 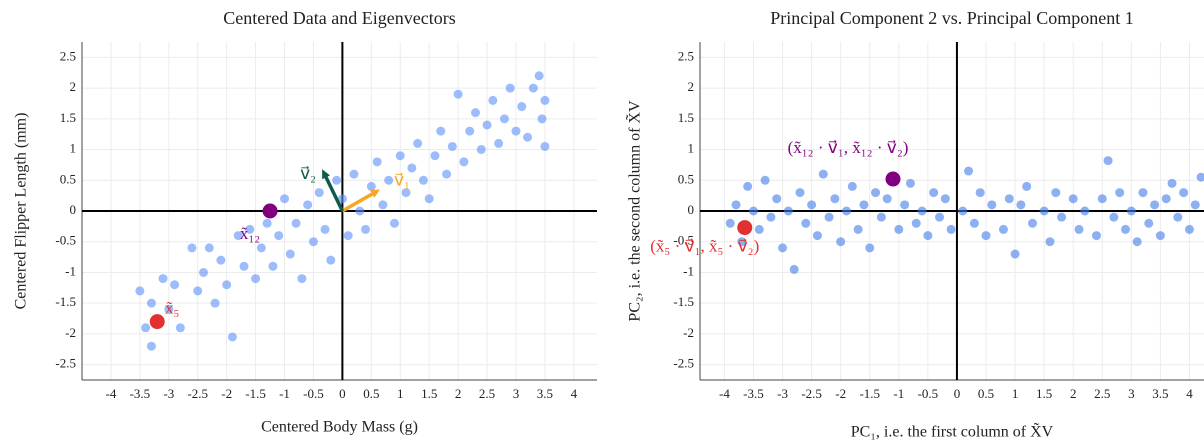 I want to click on x-tick-label: 2.5, so click(x=487, y=393).